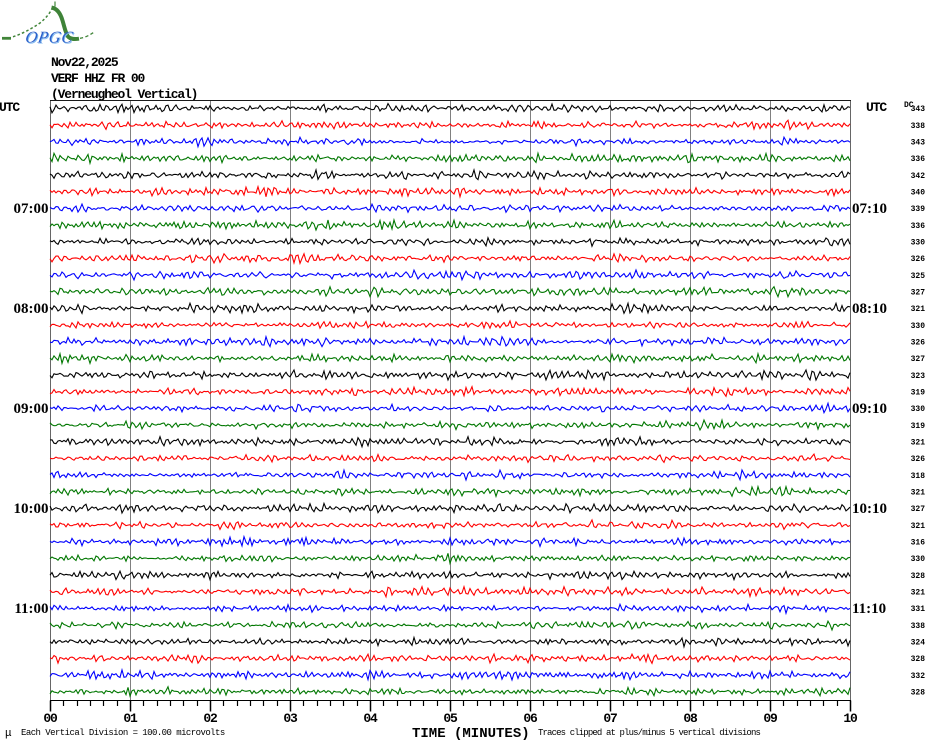  What do you see at coordinates (610, 718) in the screenshot?
I see `svg-text: 07` at bounding box center [610, 718].